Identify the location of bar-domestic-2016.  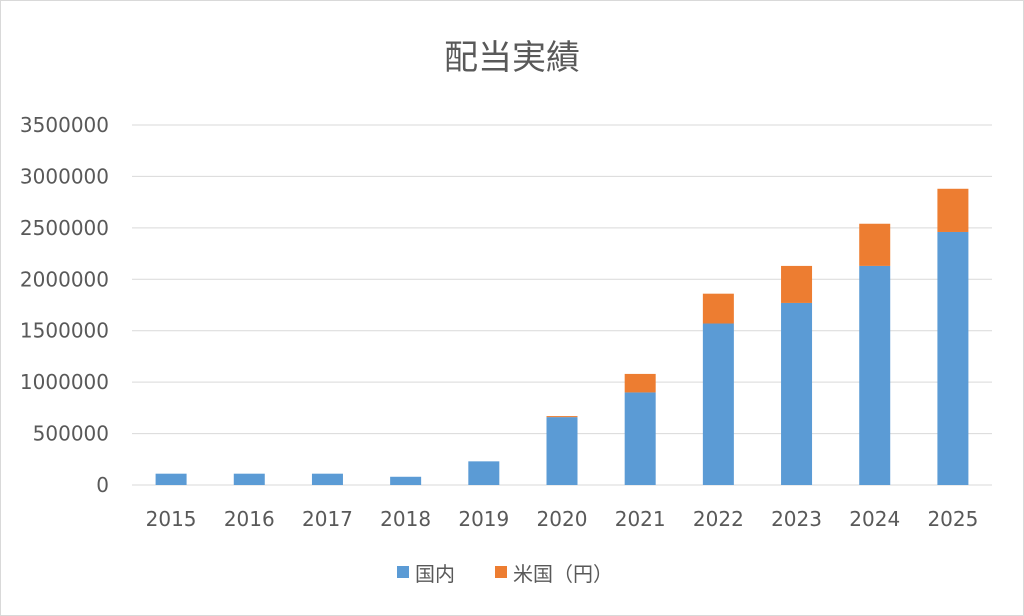
(249, 479).